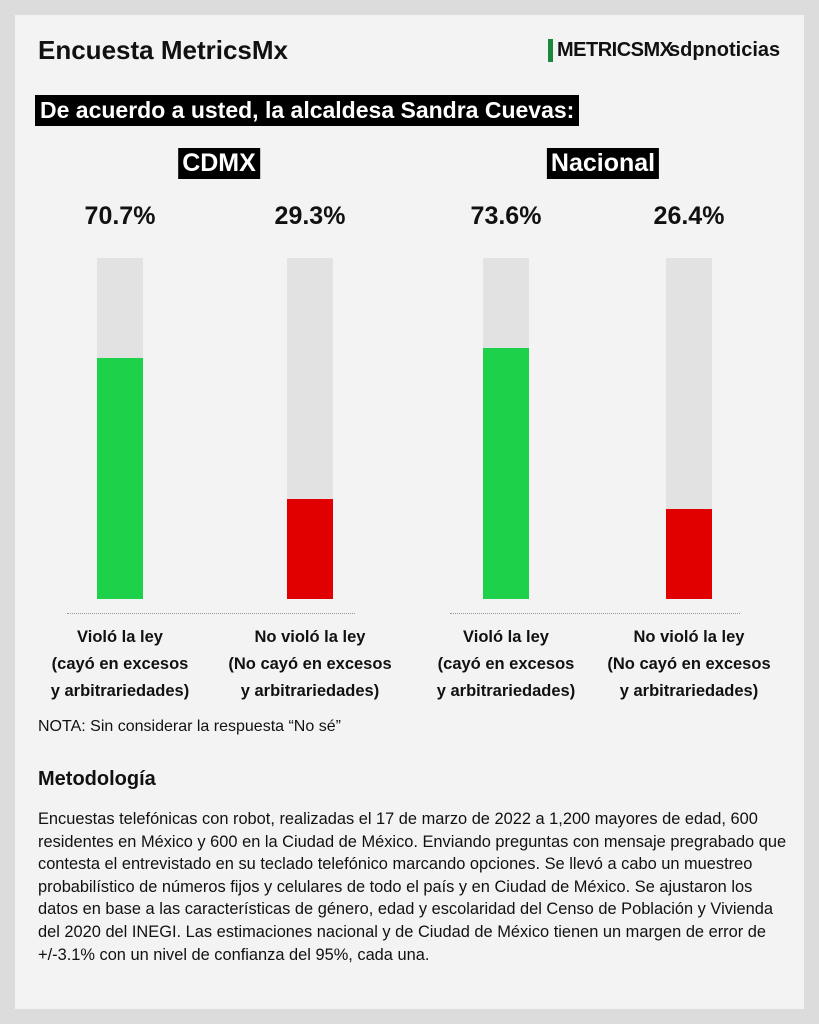 Image resolution: width=819 pixels, height=1024 pixels. I want to click on value-label: 73.6%, so click(506, 216).